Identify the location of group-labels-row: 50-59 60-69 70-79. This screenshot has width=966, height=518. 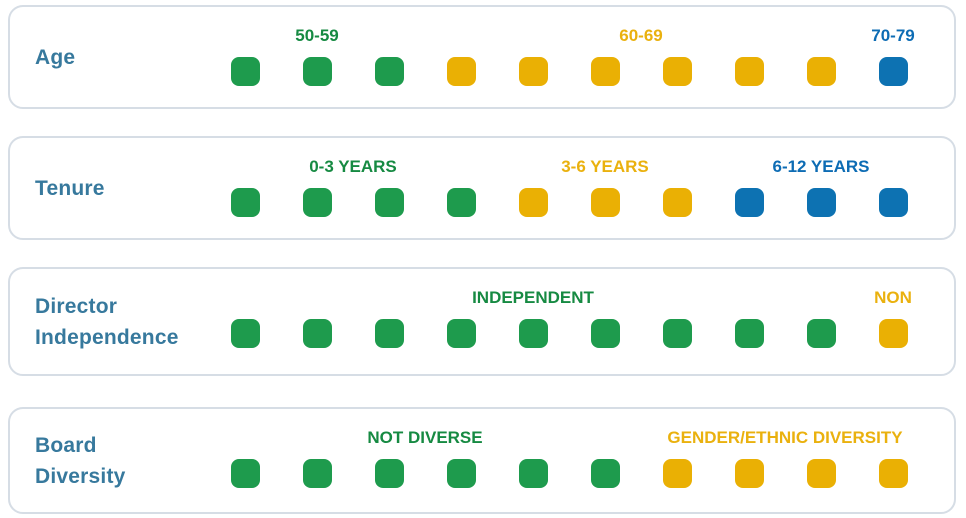
(569, 36).